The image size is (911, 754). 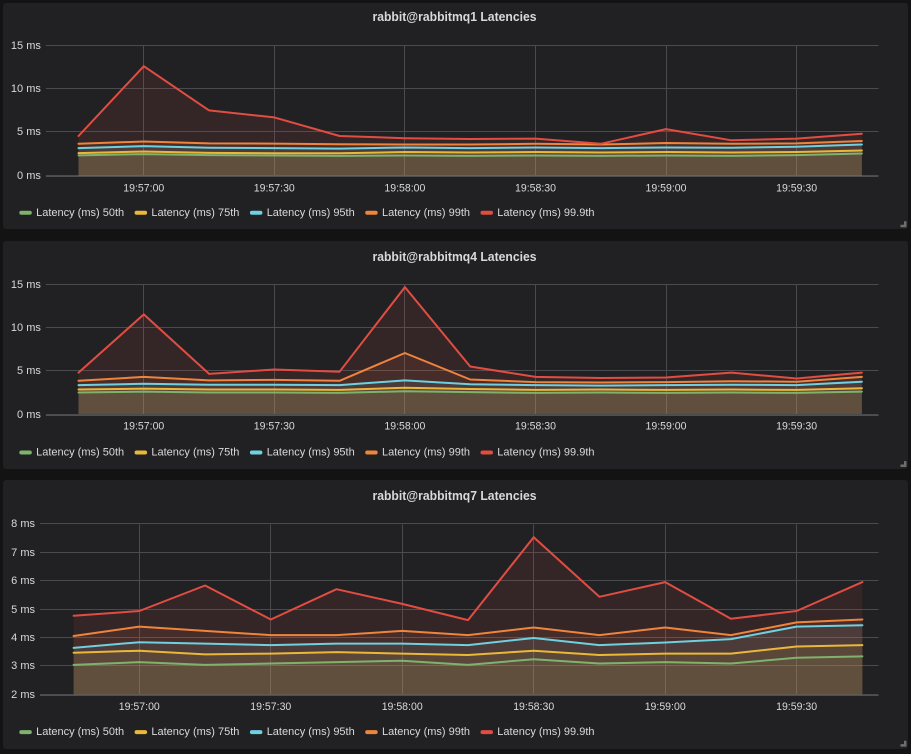 What do you see at coordinates (23, 638) in the screenshot?
I see `svg-text: 4 ms` at bounding box center [23, 638].